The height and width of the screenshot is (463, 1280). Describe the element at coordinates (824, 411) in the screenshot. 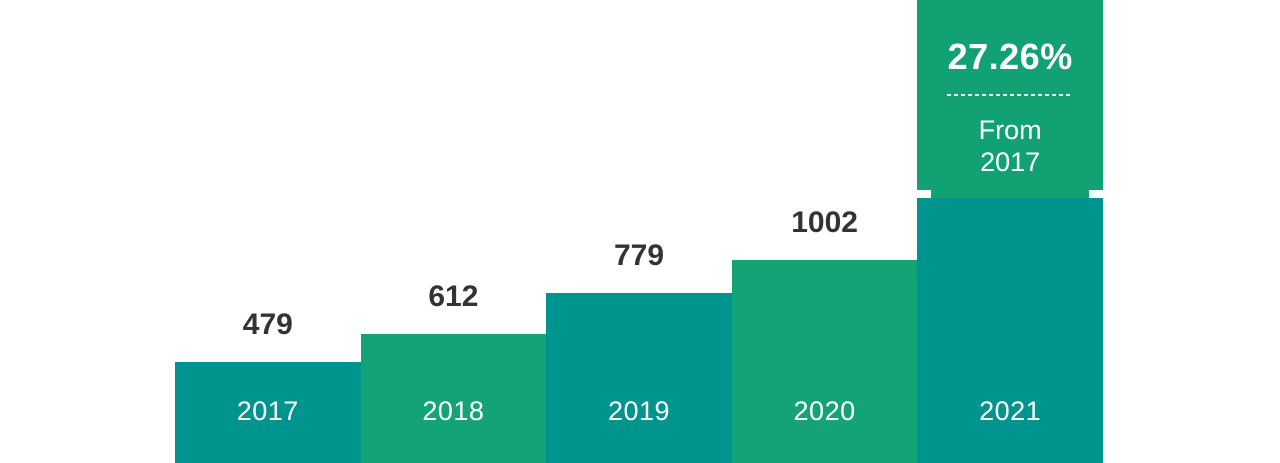

I see `bar-year-label-2020: 2020` at that location.